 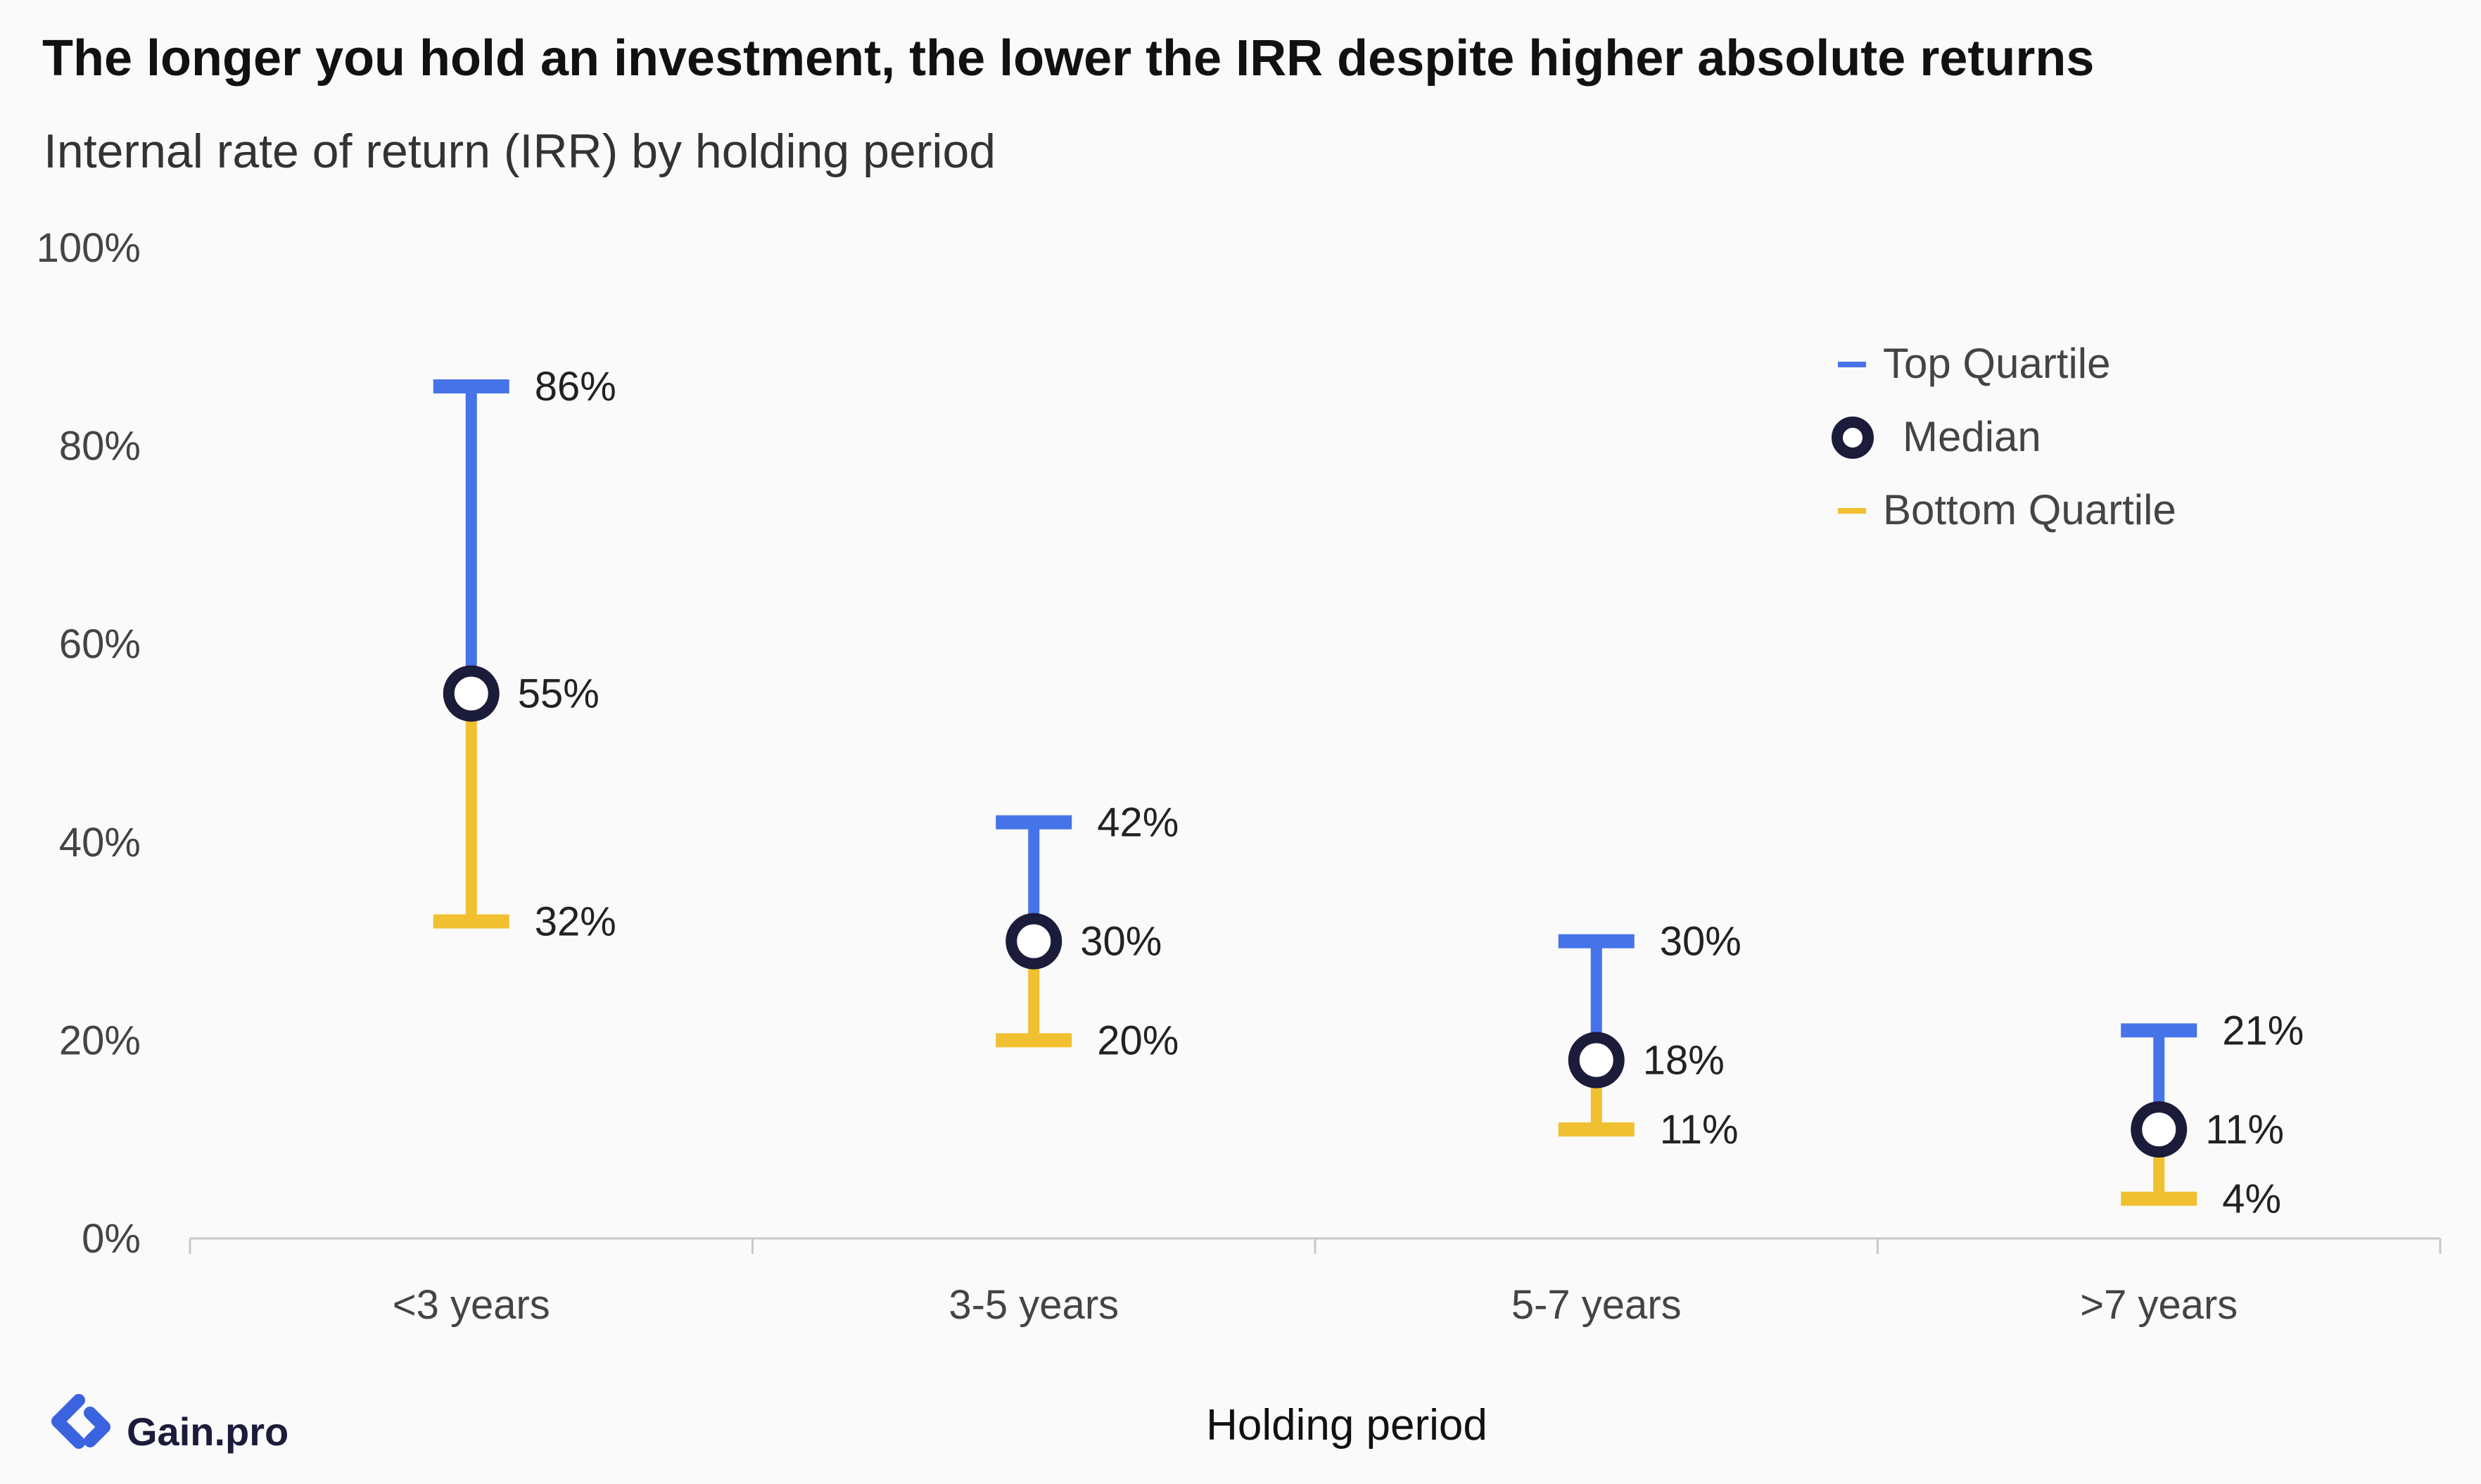 What do you see at coordinates (575, 921) in the screenshot?
I see `bottom-quartile-label: 32%` at bounding box center [575, 921].